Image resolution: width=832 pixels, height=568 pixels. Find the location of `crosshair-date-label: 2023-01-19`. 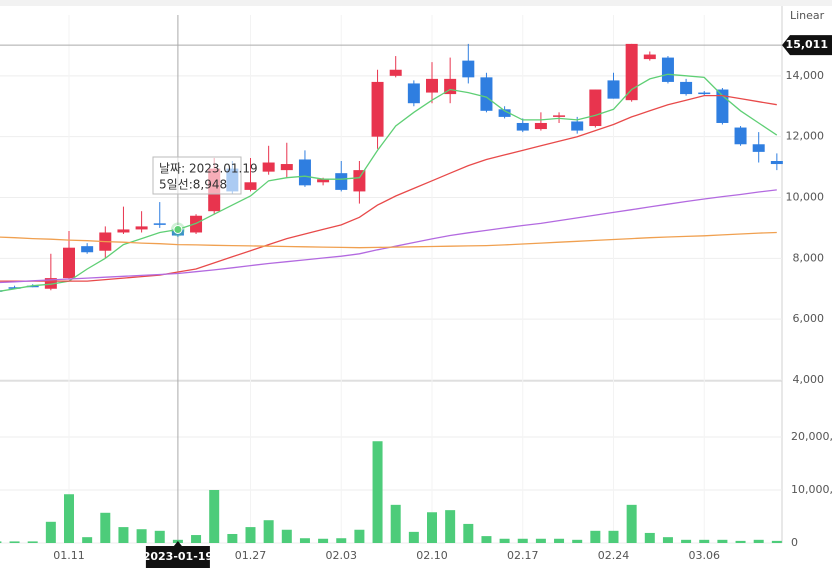

crosshair-date-label: 2023-01-19 is located at coordinates (178, 556).